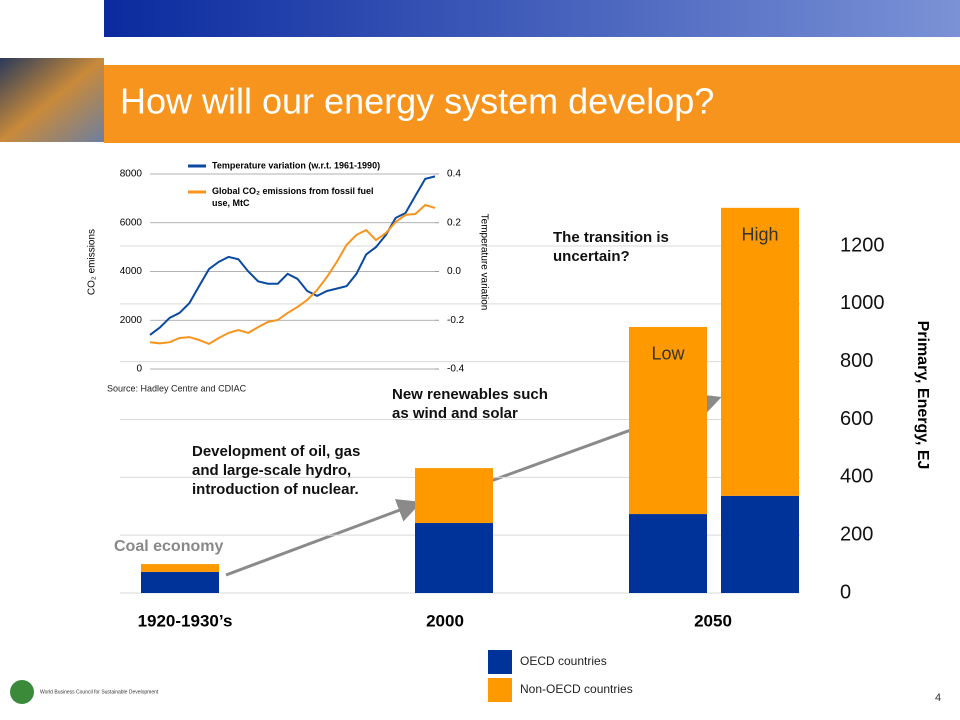  Describe the element at coordinates (856, 477) in the screenshot. I see `y-tick-label: 400` at that location.